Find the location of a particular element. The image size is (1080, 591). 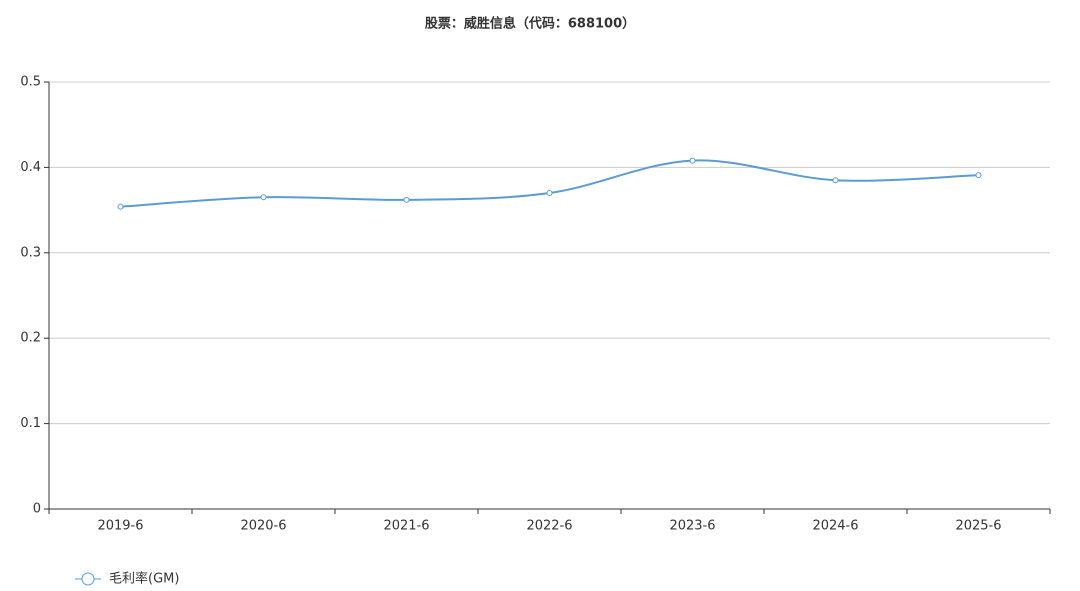

y-tick-label: 0 is located at coordinates (37, 509).